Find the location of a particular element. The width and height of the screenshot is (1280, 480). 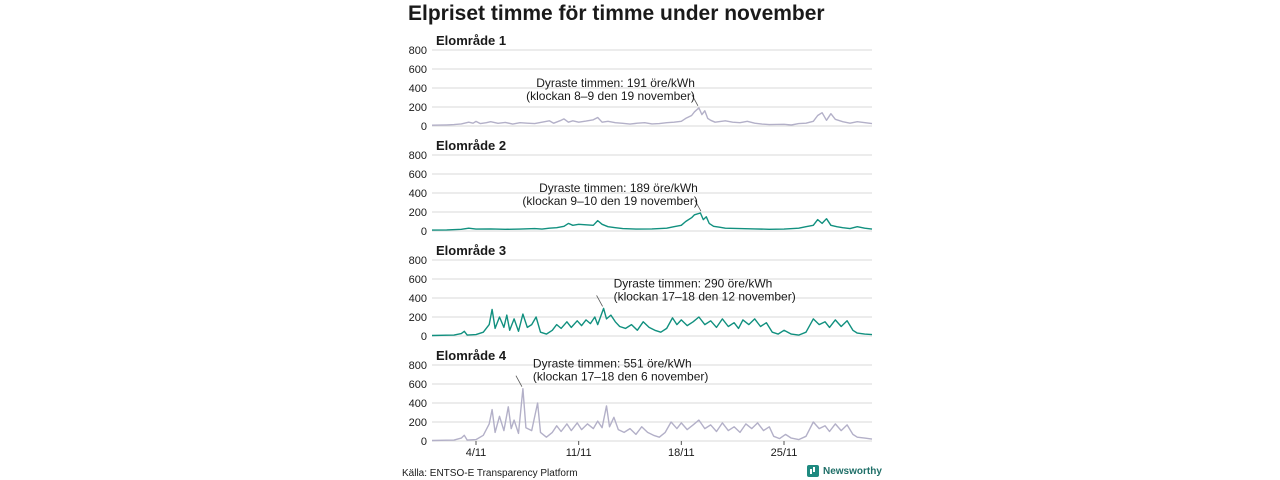

annotation-line1: Dyraste timmen: 551 öre/kWh is located at coordinates (612, 364).